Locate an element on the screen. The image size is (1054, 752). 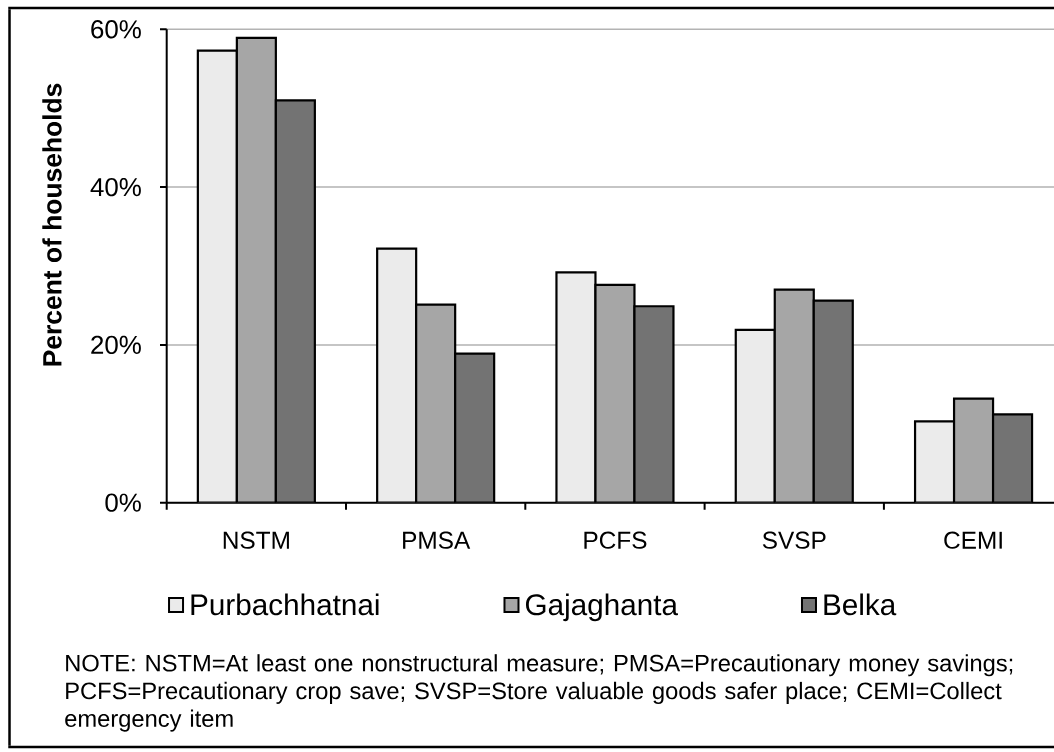
legend-label: Gajaghanta is located at coordinates (601, 607).